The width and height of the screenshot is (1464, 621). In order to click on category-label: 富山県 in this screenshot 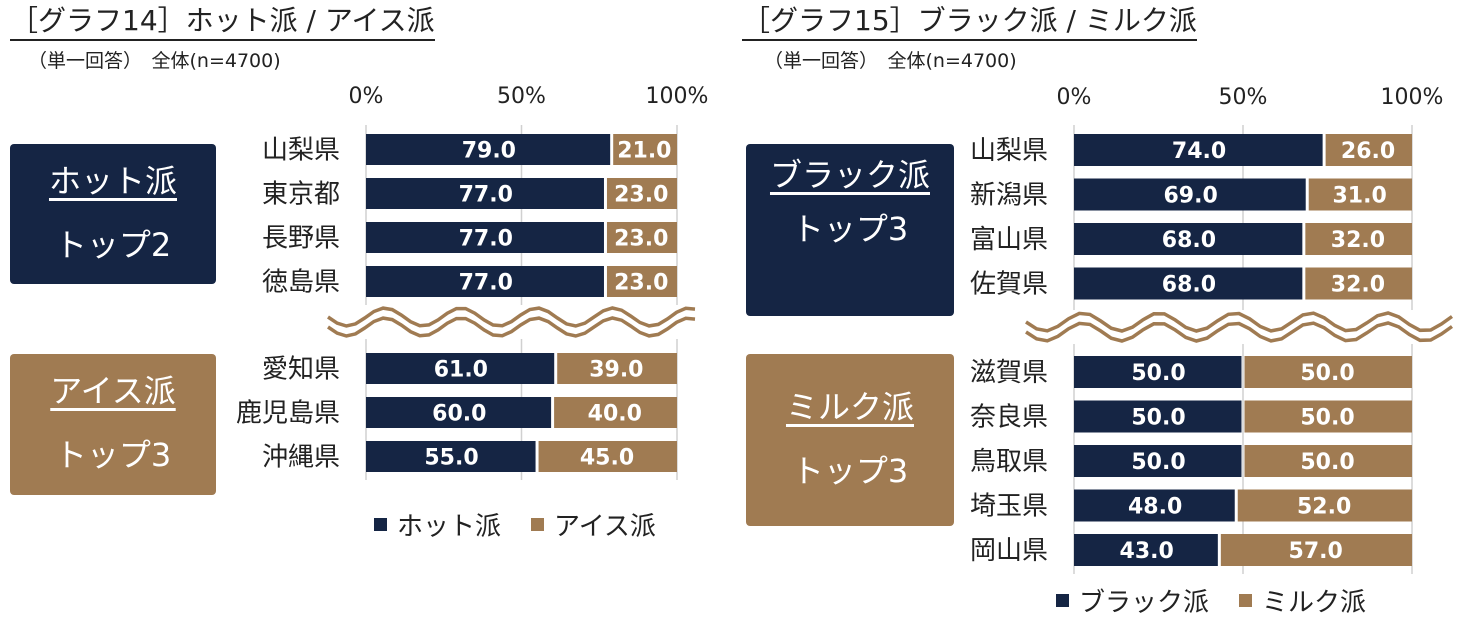, I will do `click(1009, 240)`.